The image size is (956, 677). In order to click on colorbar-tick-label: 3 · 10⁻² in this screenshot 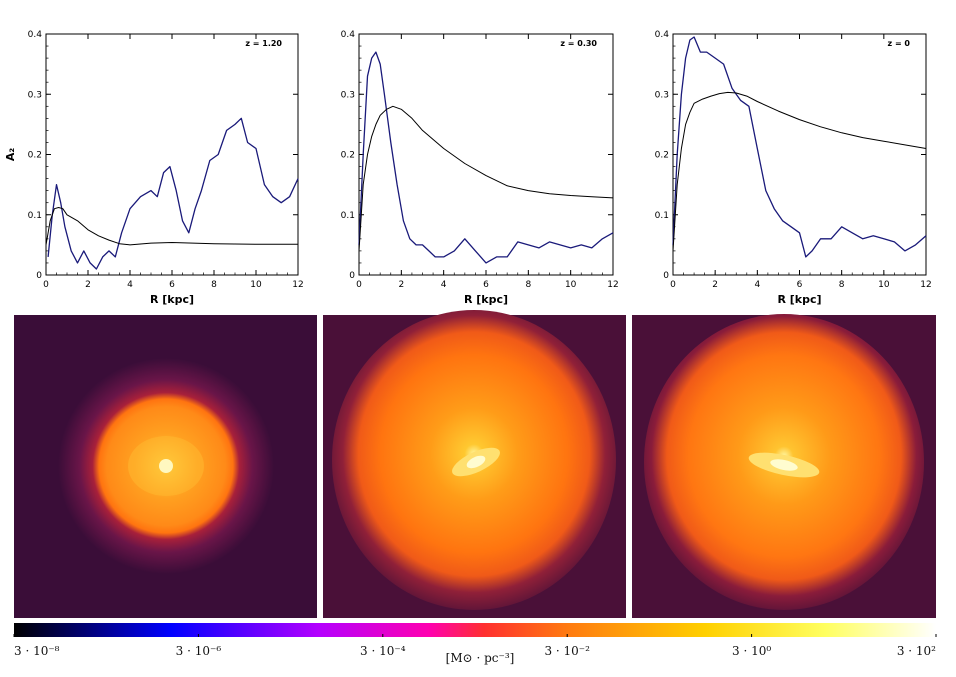, I will do `click(567, 651)`.